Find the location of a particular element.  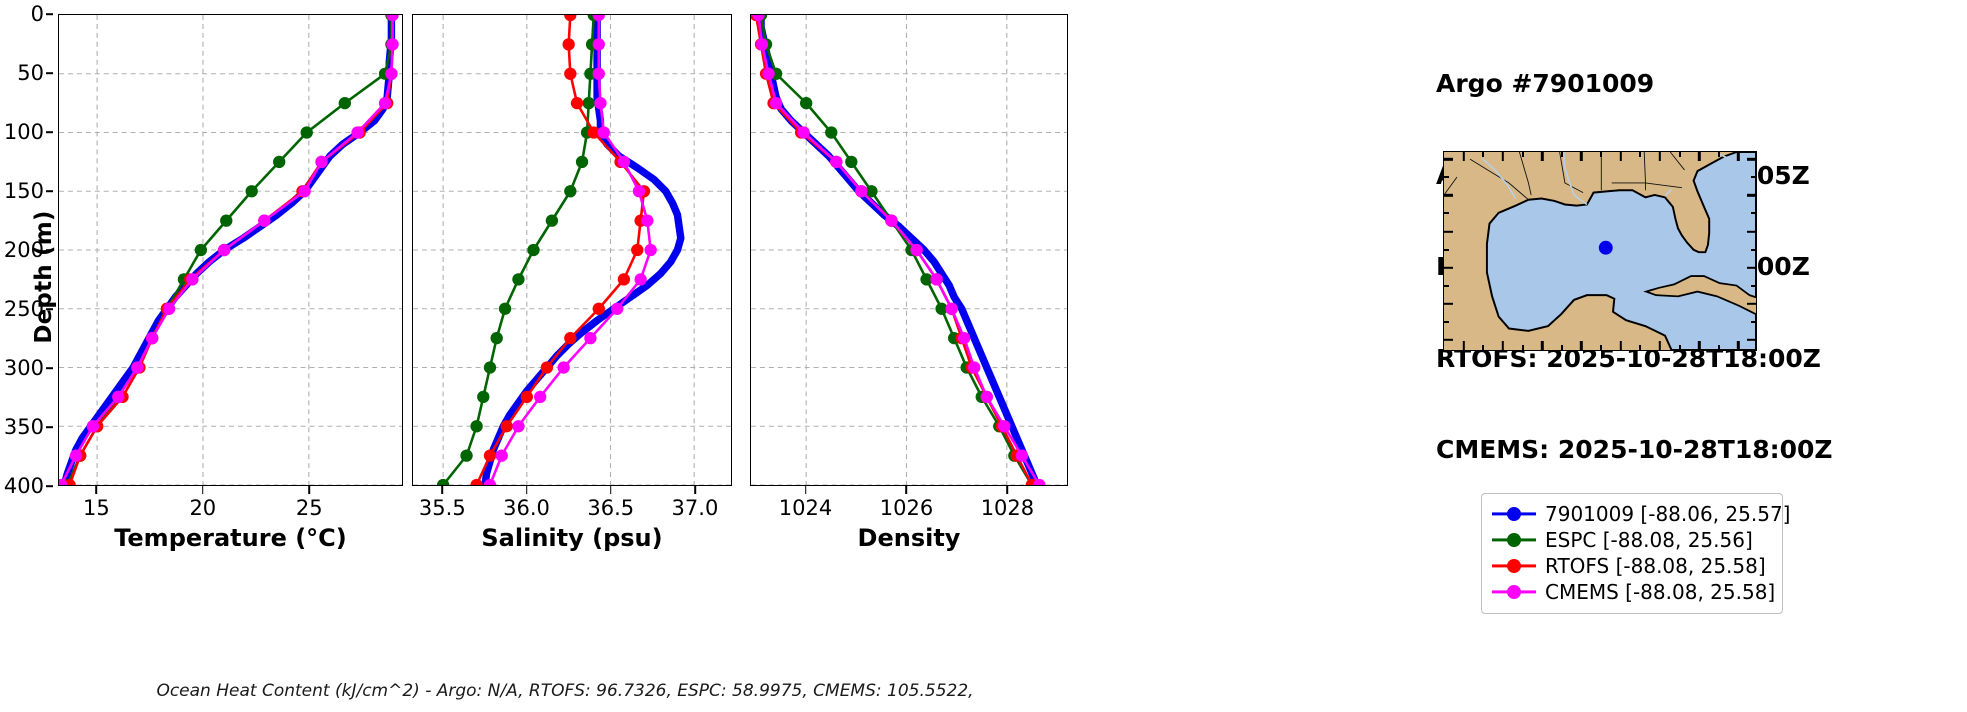

salinity-axis-title: Salinity (psu) is located at coordinates (572, 538).